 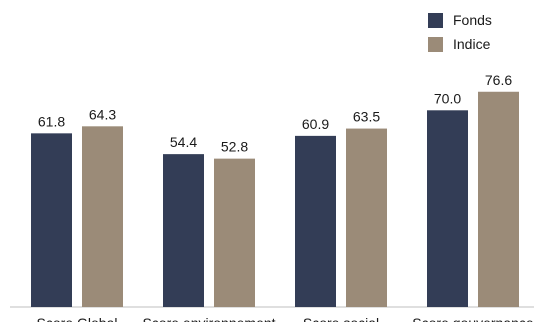 What do you see at coordinates (51, 121) in the screenshot?
I see `value-label-fonds-score-global: 61.8` at bounding box center [51, 121].